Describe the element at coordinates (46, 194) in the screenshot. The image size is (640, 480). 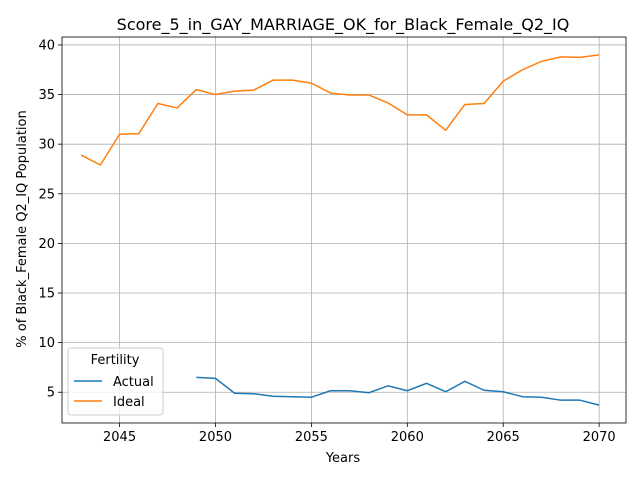
I see `y-tick-label: 25` at that location.